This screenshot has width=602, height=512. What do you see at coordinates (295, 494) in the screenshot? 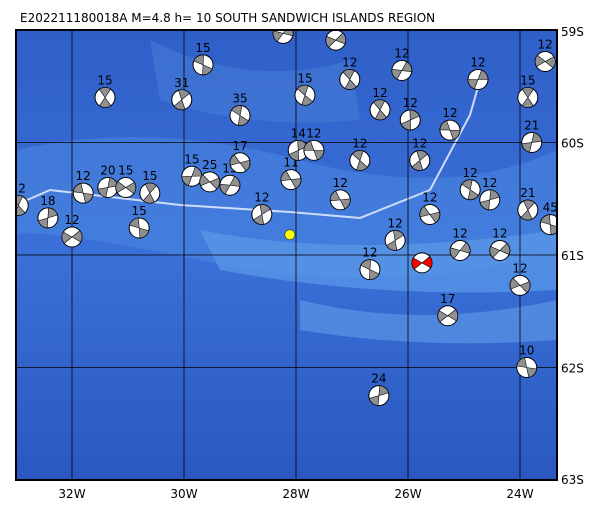
I see `lon-label: 28W` at bounding box center [295, 494].